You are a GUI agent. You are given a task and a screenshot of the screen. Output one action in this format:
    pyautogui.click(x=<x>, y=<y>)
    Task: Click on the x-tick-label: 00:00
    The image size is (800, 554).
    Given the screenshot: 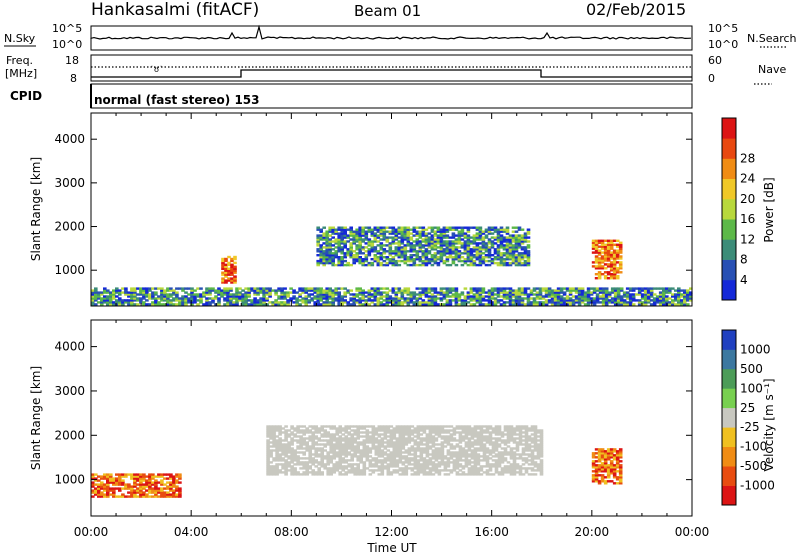 What is the action you would take?
    pyautogui.click(x=91, y=532)
    